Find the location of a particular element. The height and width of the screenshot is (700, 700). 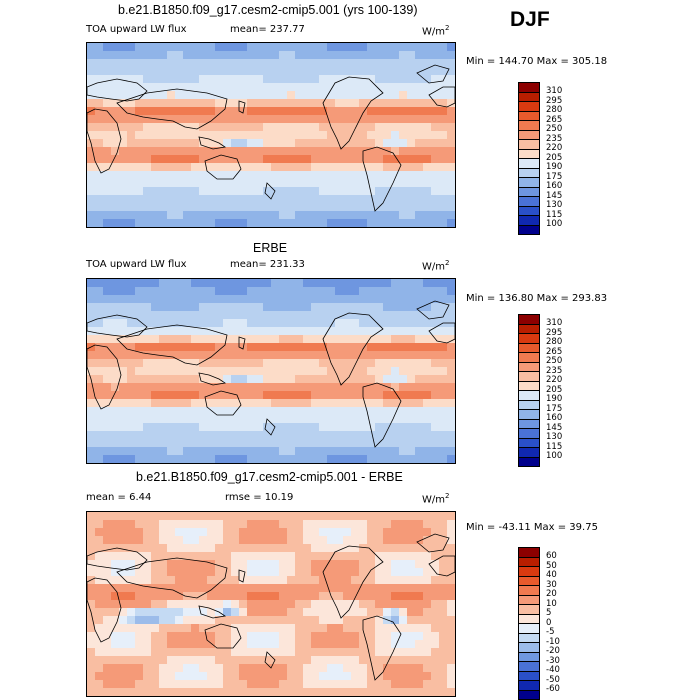

panel2-map-field is located at coordinates (271, 371).